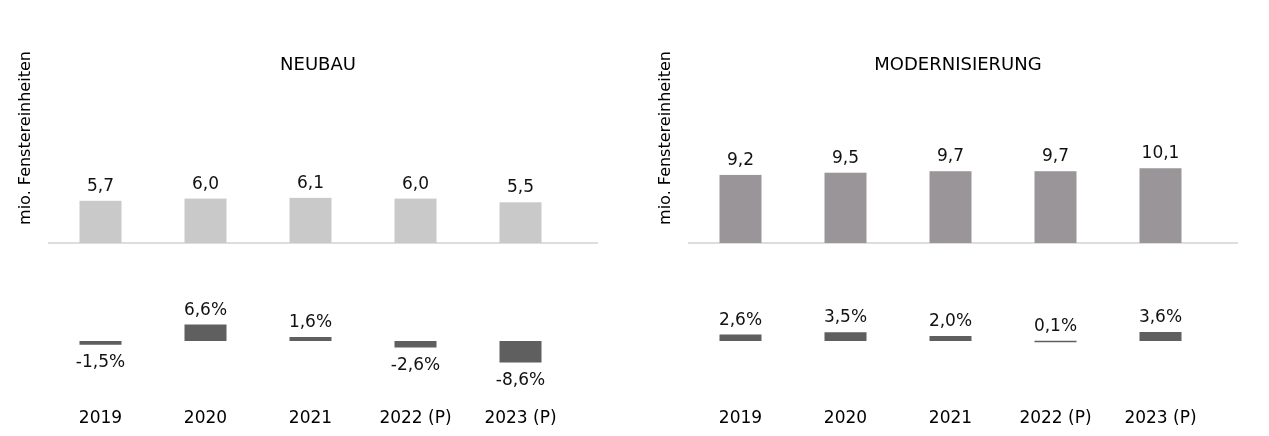 The height and width of the screenshot is (436, 1269). Describe the element at coordinates (1055, 324) in the screenshot. I see `data-label: 0,1%` at that location.